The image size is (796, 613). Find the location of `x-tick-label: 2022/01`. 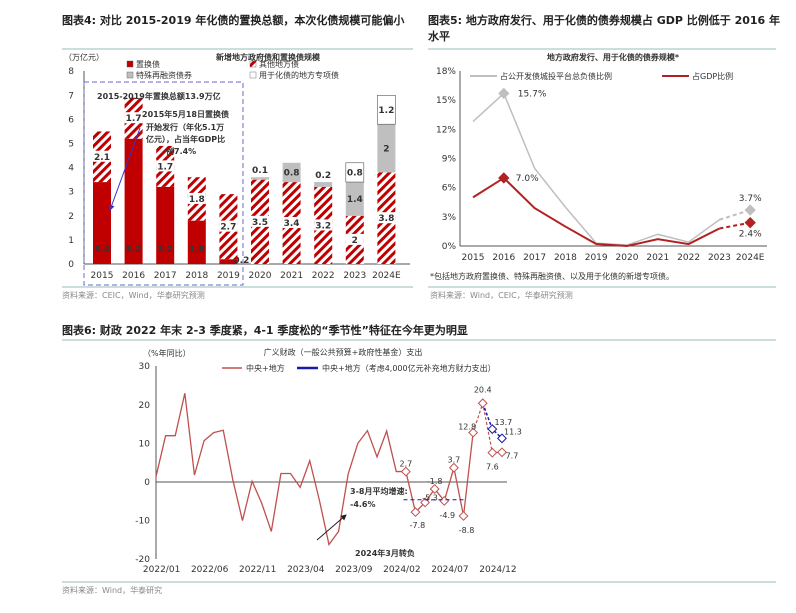

x-tick-label: 2022/01 is located at coordinates (161, 570).